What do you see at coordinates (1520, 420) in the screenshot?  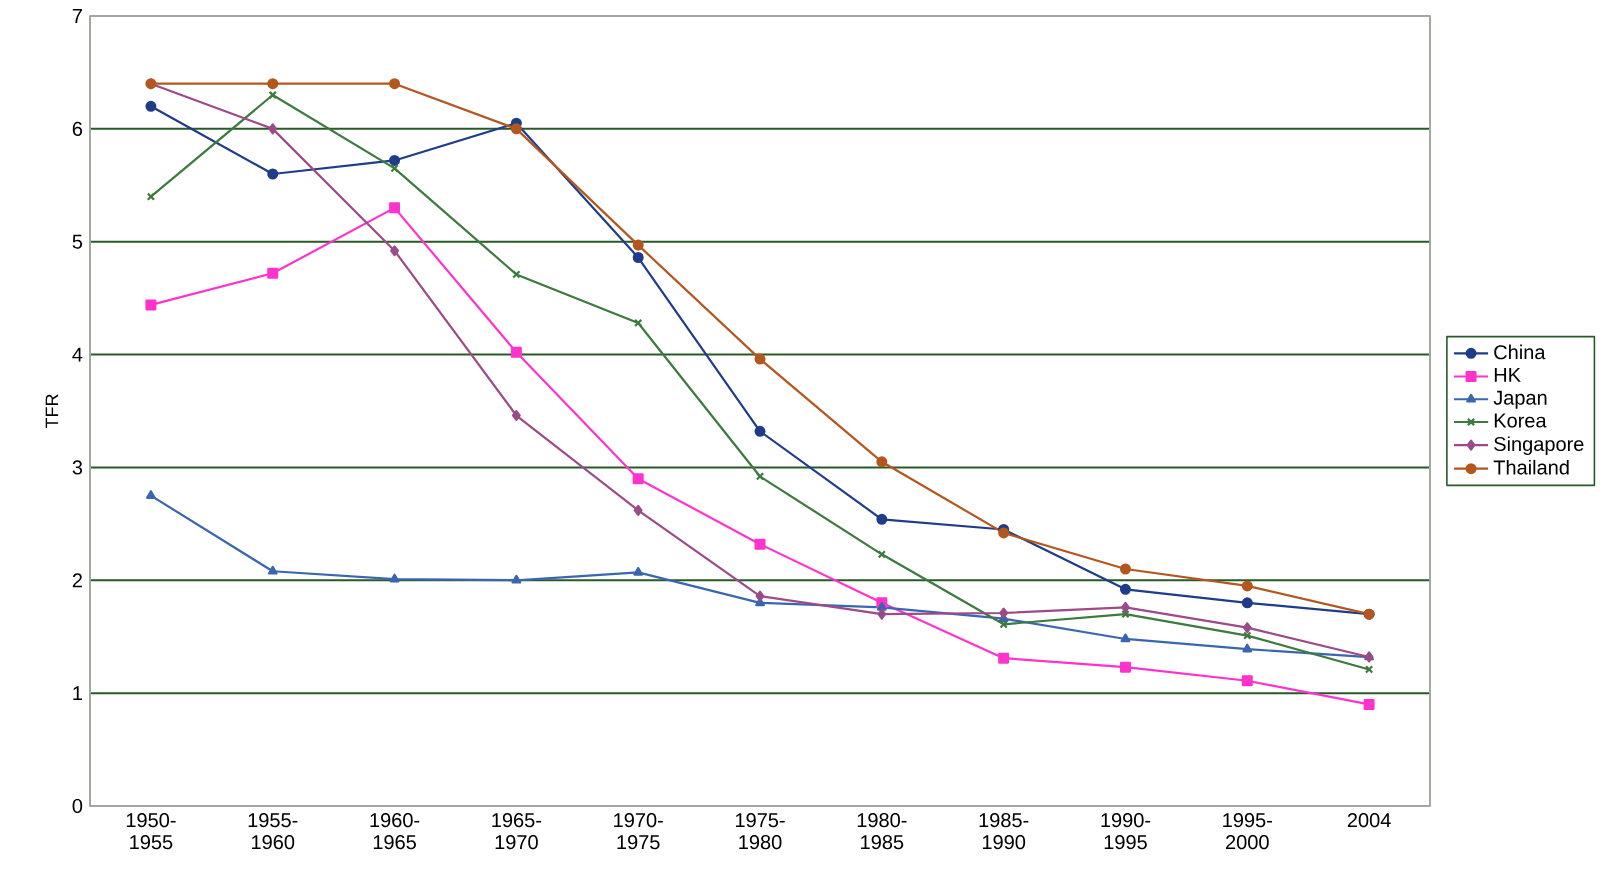 I see `legend-label: Korea` at bounding box center [1520, 420].